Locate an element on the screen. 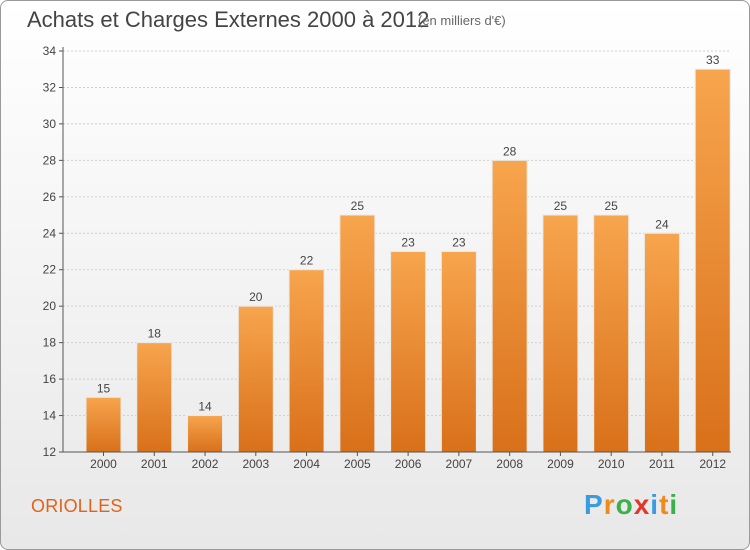 The width and height of the screenshot is (750, 550). x-tick-label: 2003 is located at coordinates (255, 464).